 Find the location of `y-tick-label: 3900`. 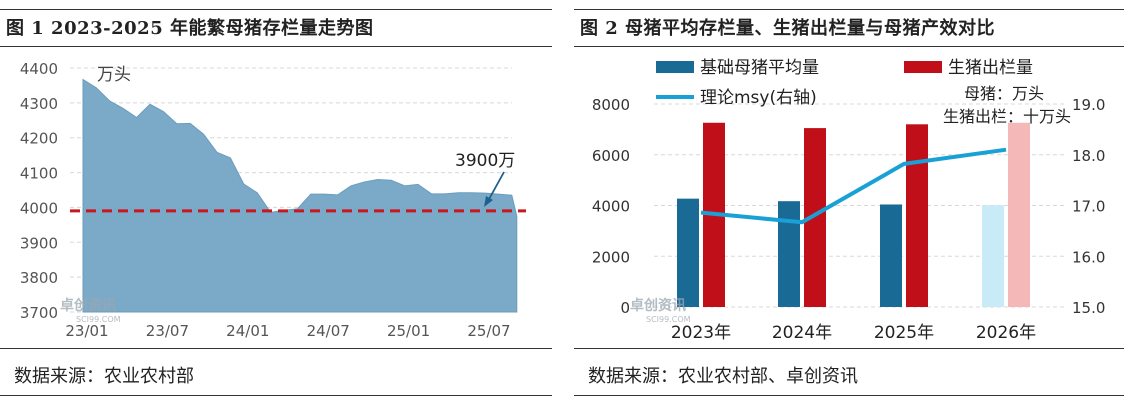

y-tick-label: 3900 is located at coordinates (39, 243).